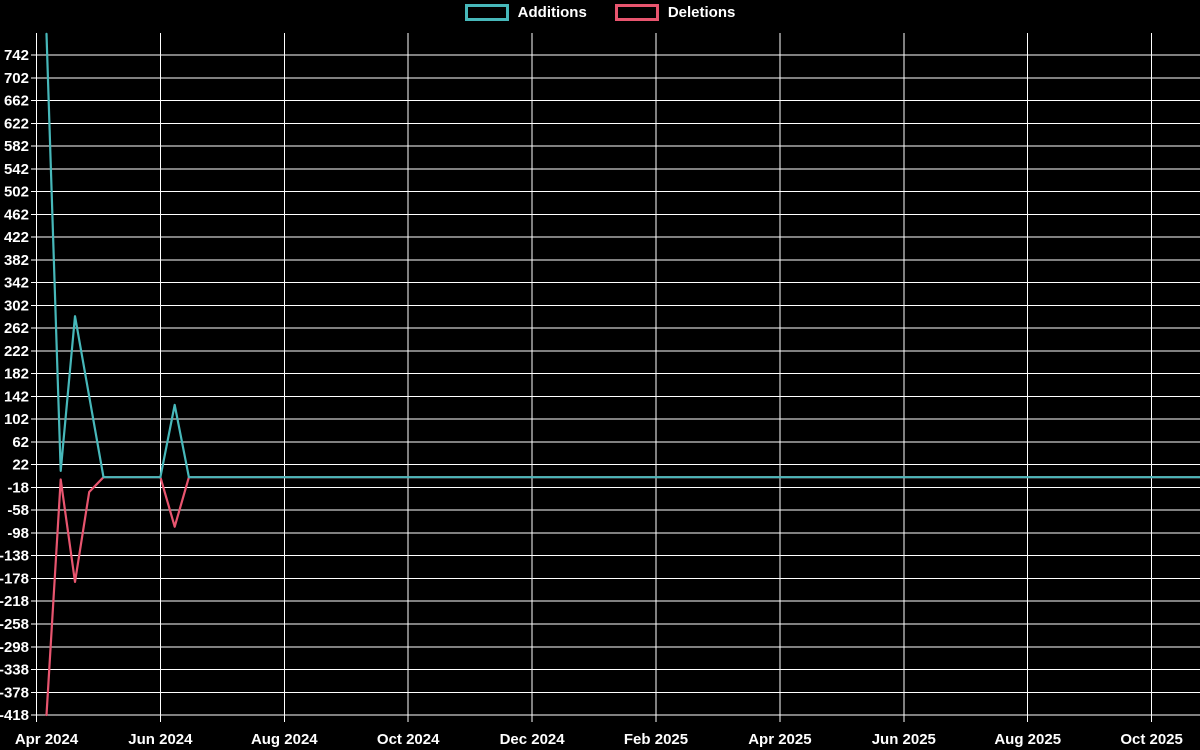  Describe the element at coordinates (20, 465) in the screenshot. I see `y-axis-tick-label: 22` at that location.